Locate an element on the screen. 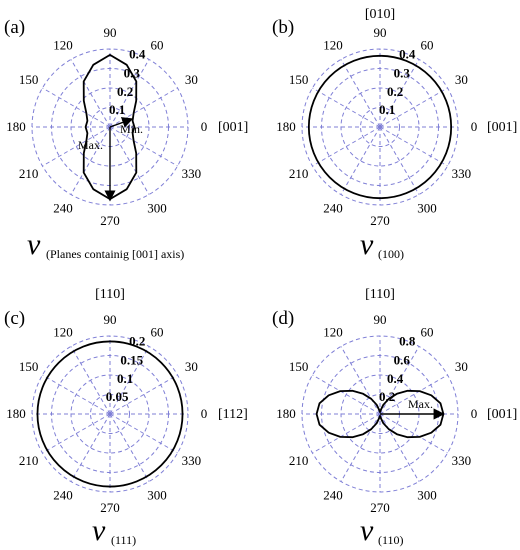 This screenshot has height=550, width=520. radial-tick-label: 0.2 is located at coordinates (387, 396).